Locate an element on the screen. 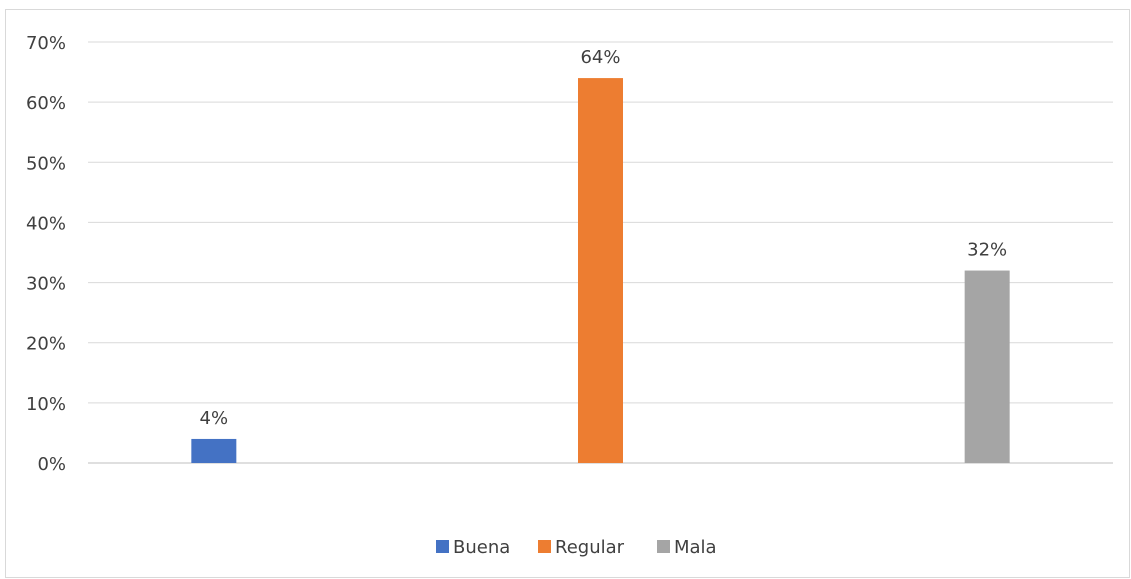 The image size is (1131, 579). data-label-regular: 64% is located at coordinates (600, 57).